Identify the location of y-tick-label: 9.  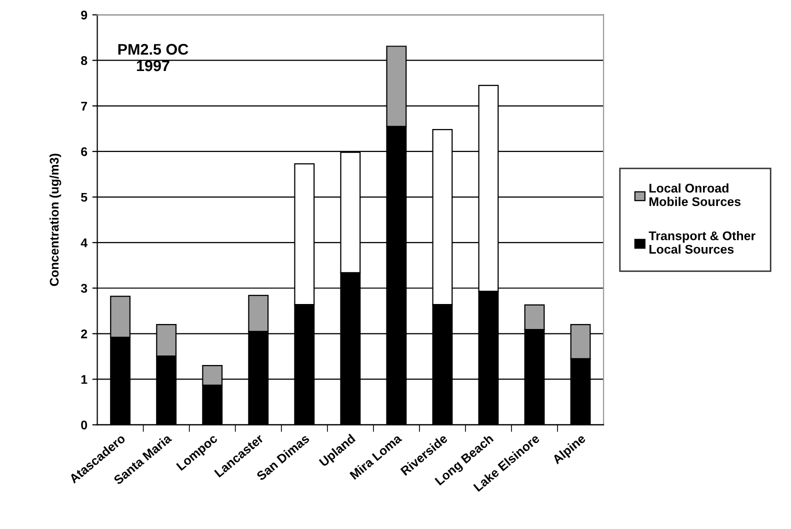
(84, 15).